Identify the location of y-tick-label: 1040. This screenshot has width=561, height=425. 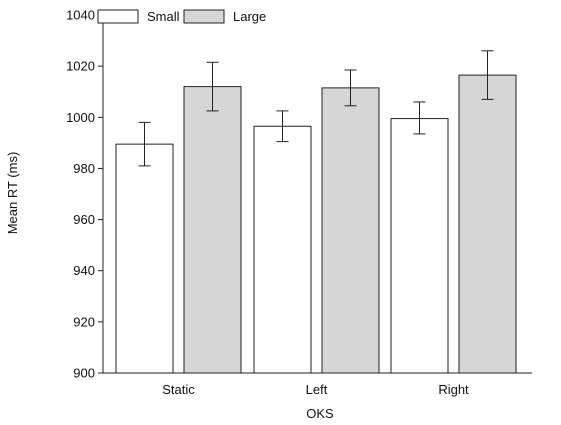
(80, 15).